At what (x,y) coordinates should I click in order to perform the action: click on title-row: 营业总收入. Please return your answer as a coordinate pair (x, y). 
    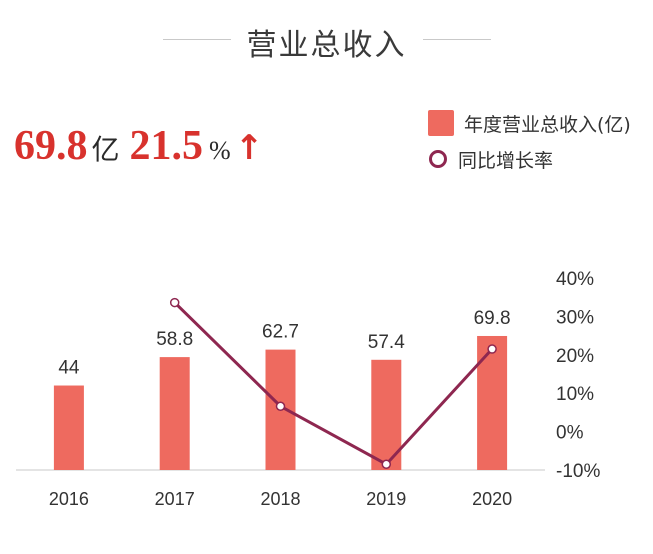
    Looking at the image, I should click on (326, 39).